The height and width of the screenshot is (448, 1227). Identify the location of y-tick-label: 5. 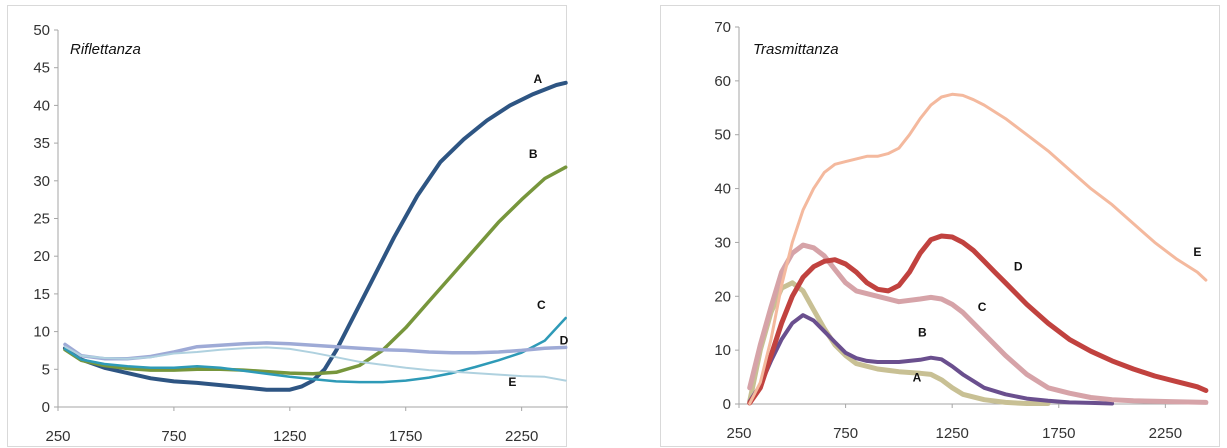
(46, 369).